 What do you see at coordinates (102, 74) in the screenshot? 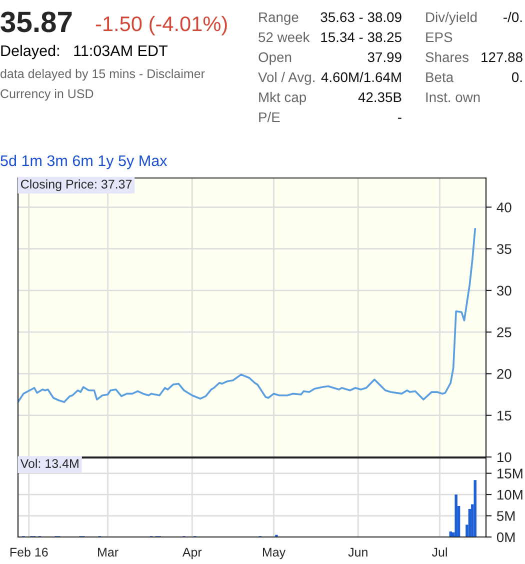
I see `text: data delayed by 15 mins - Disclaimer` at bounding box center [102, 74].